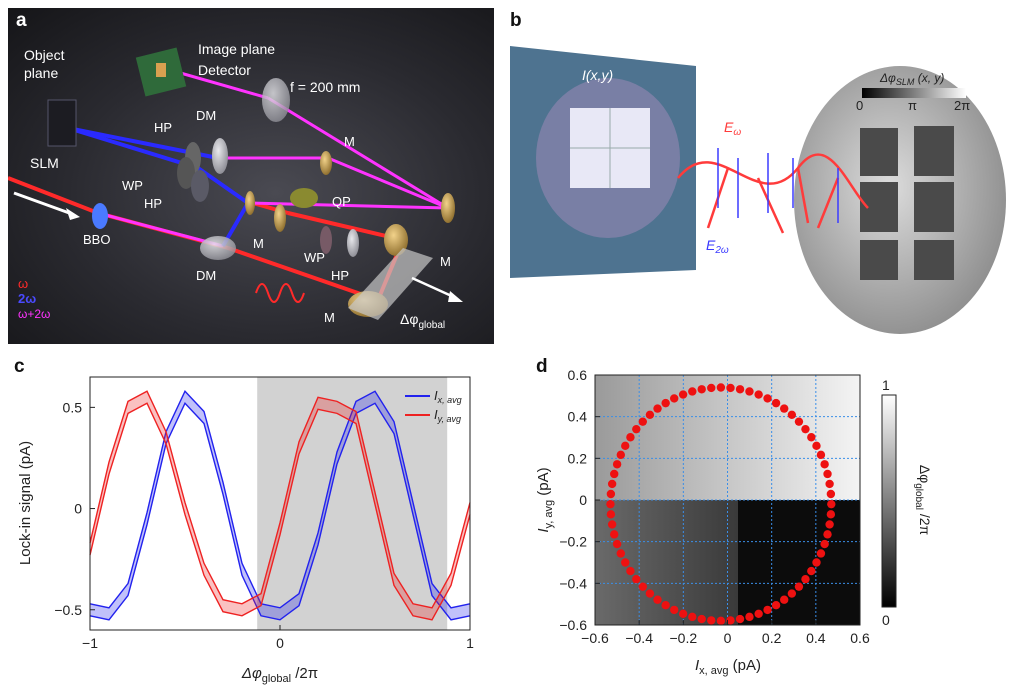  Describe the element at coordinates (595, 638) in the screenshot. I see `x-tick-label: −0.6` at that location.